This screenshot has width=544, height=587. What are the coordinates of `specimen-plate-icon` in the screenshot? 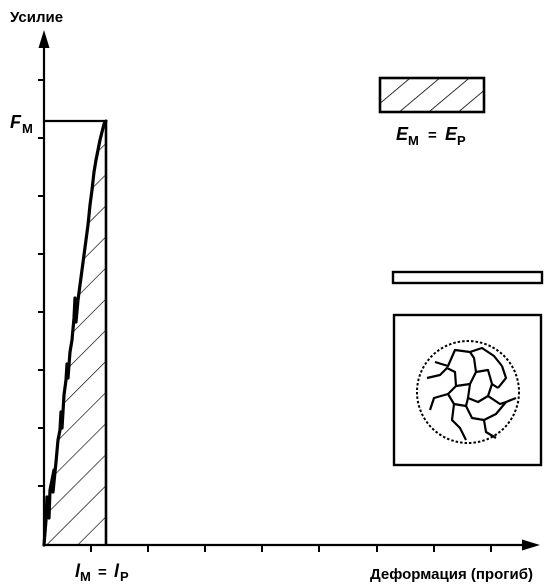 It's located at (467, 277).